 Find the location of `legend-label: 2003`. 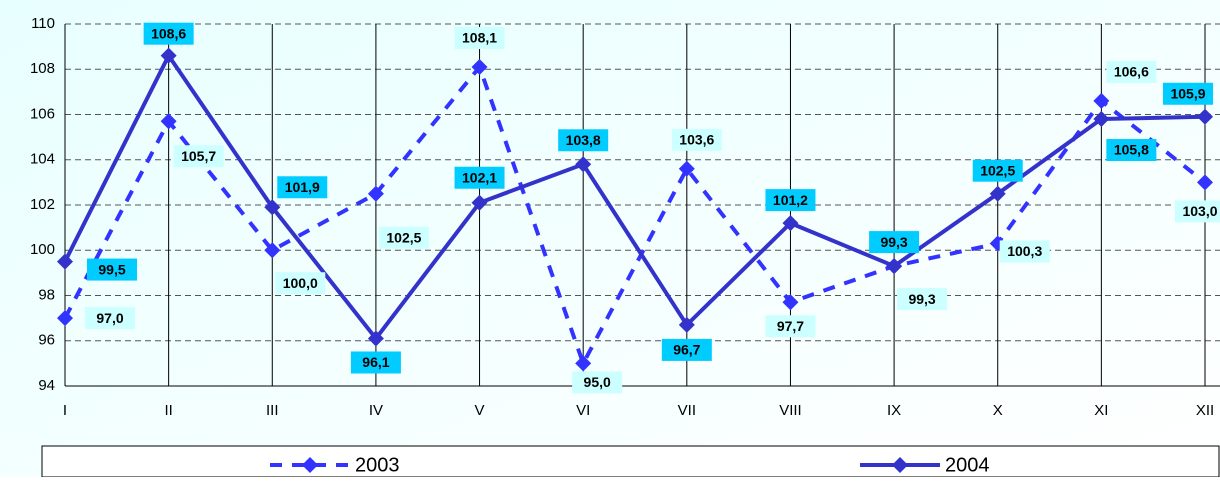

legend-label: 2003 is located at coordinates (377, 465).